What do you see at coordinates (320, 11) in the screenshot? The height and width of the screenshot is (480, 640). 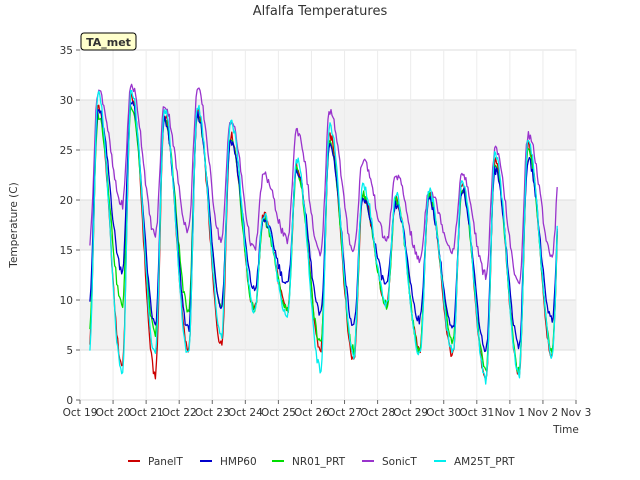 I see `chart-title: Alfalfa Temperatures` at bounding box center [320, 11].